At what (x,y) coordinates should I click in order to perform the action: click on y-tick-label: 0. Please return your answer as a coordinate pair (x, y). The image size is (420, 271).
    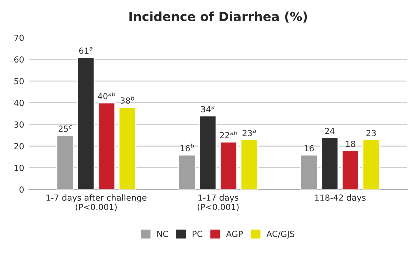
    Looking at the image, I should click on (22, 189).